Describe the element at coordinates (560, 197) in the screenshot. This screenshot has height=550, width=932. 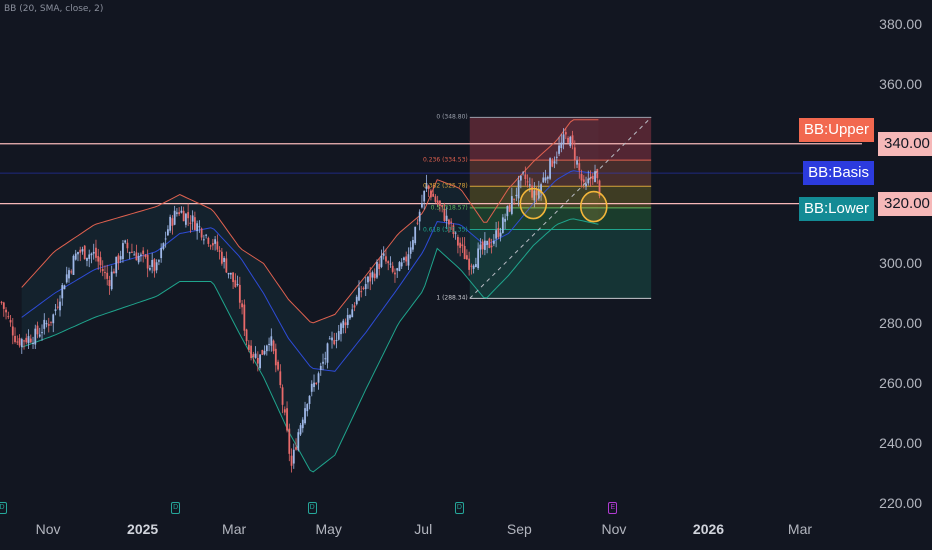
I see `fib-zone` at that location.